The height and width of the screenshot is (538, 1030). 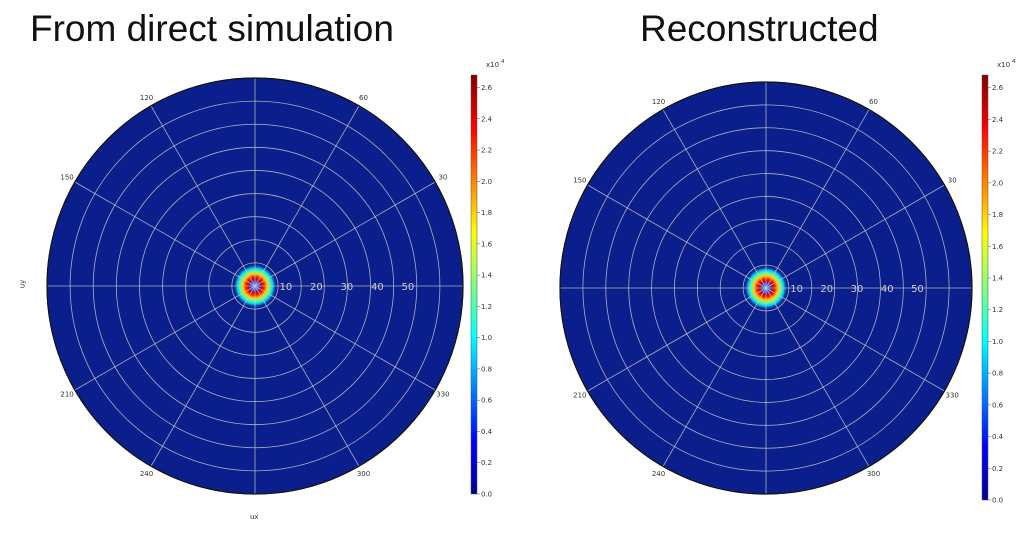 I want to click on x-axis-label: ux, so click(x=254, y=517).